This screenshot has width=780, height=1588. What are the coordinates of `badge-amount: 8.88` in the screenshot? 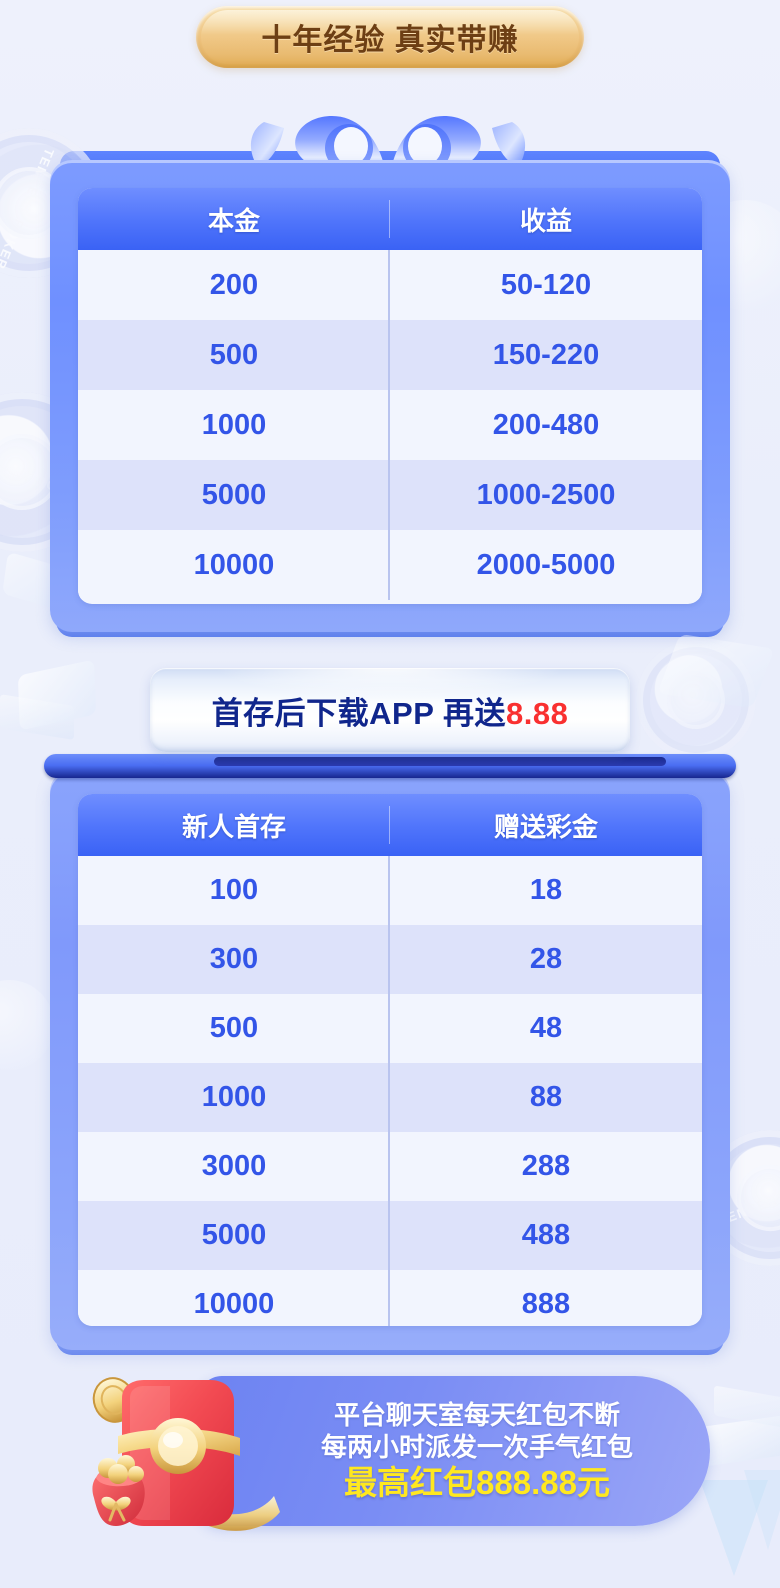 It's located at (537, 713).